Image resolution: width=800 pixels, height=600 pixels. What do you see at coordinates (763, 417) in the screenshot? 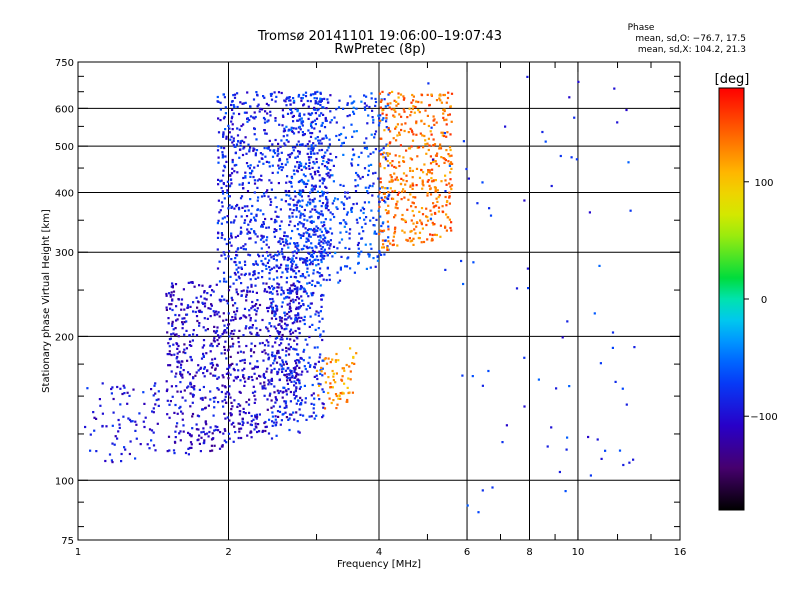
I see `colorbar-tick-label: −100` at bounding box center [763, 417].